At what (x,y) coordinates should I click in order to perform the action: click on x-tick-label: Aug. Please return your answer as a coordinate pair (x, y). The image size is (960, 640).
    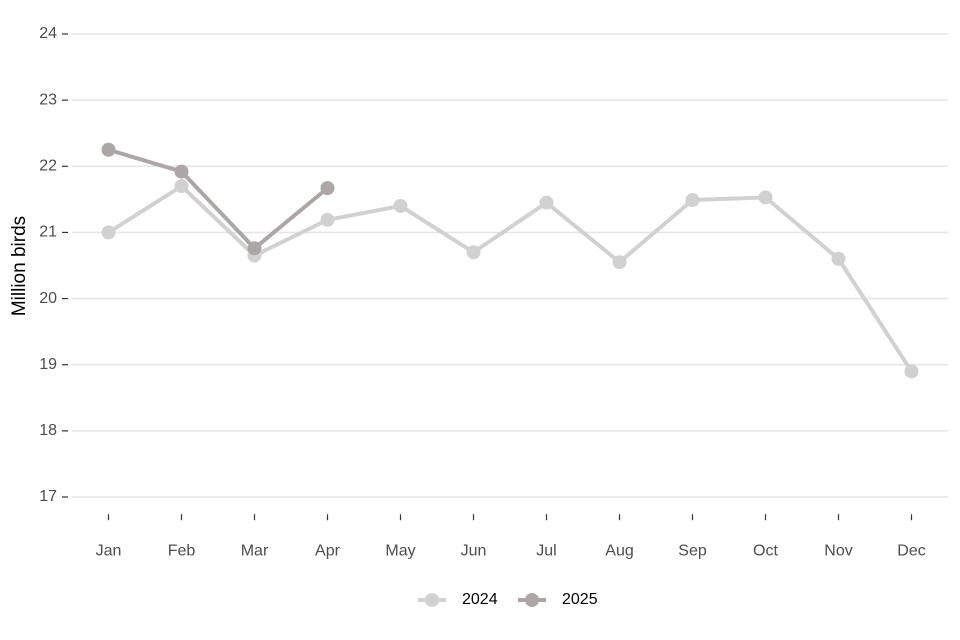
    Looking at the image, I should click on (619, 550).